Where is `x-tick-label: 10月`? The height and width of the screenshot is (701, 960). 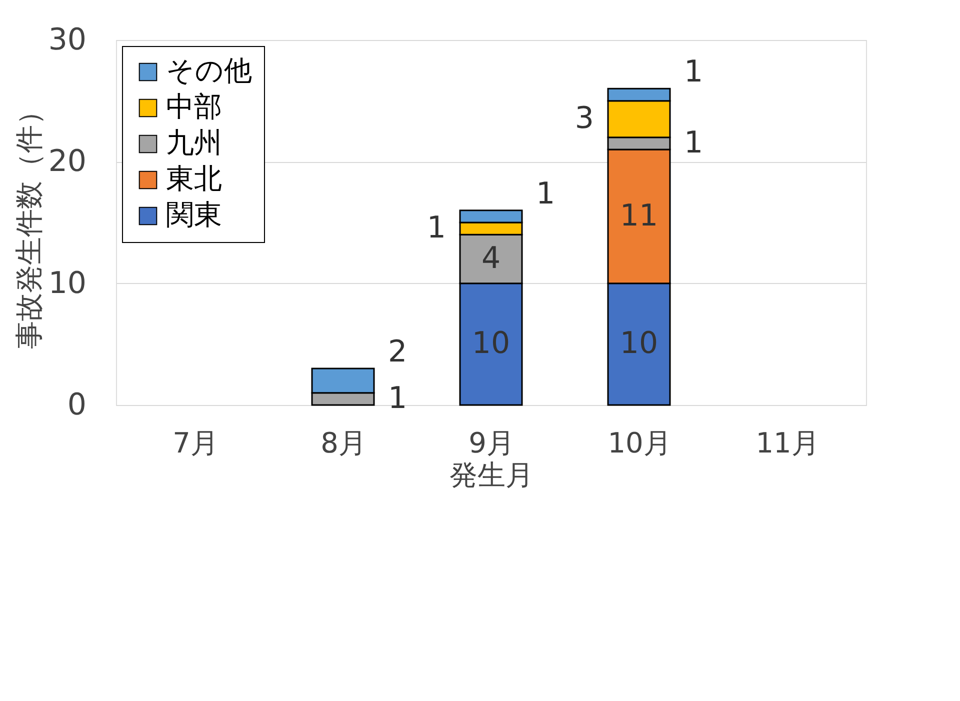 x-tick-label: 10月 is located at coordinates (640, 443).